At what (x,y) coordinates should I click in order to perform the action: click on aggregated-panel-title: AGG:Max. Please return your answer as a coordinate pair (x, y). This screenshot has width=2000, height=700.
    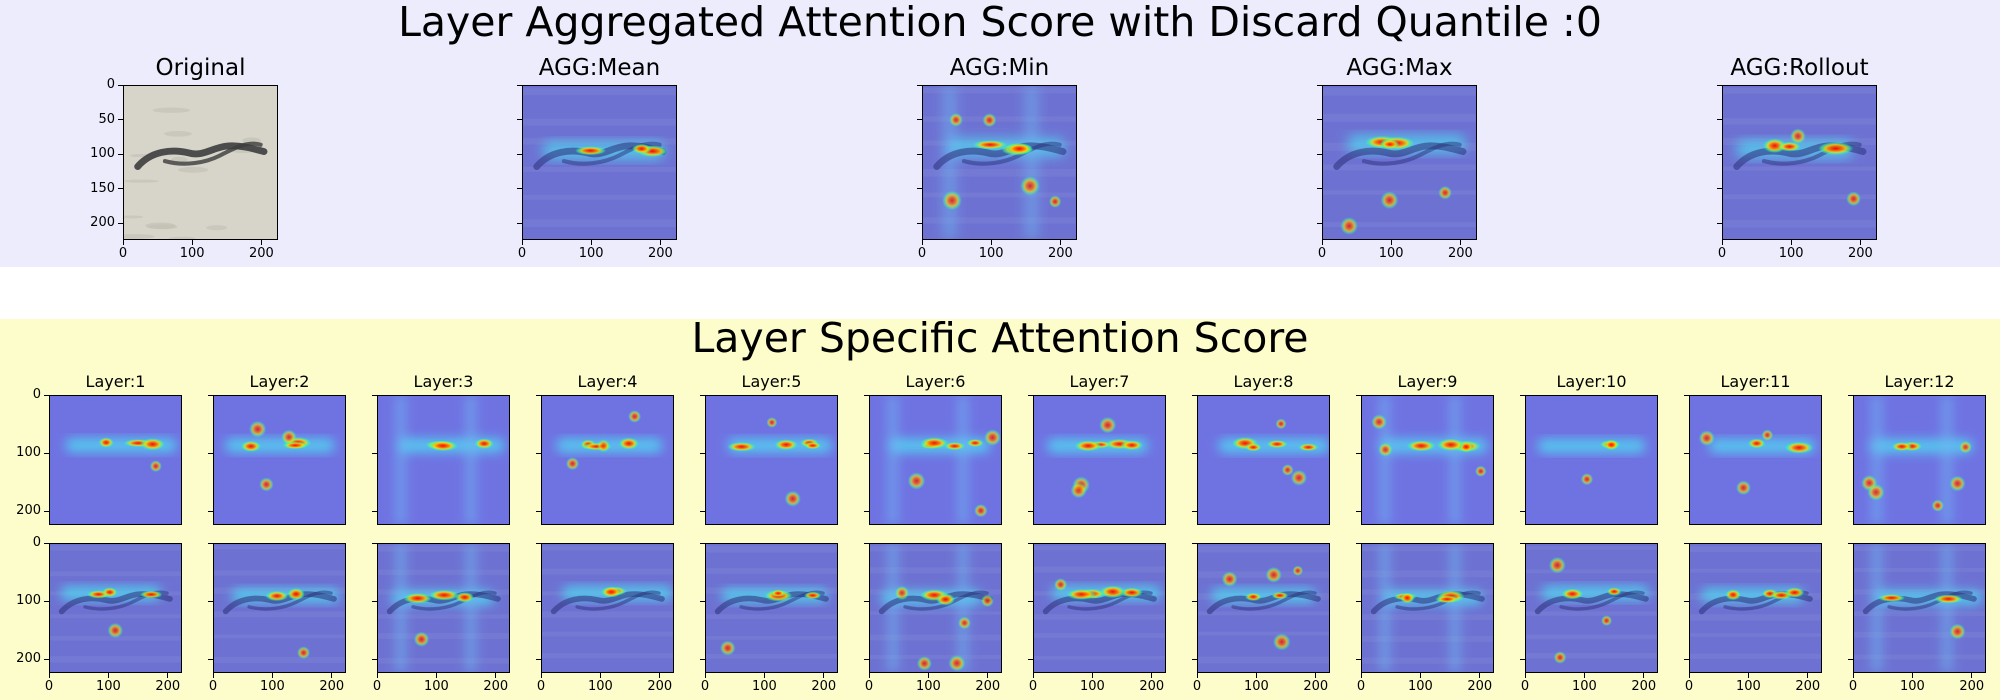
    Looking at the image, I should click on (1399, 68).